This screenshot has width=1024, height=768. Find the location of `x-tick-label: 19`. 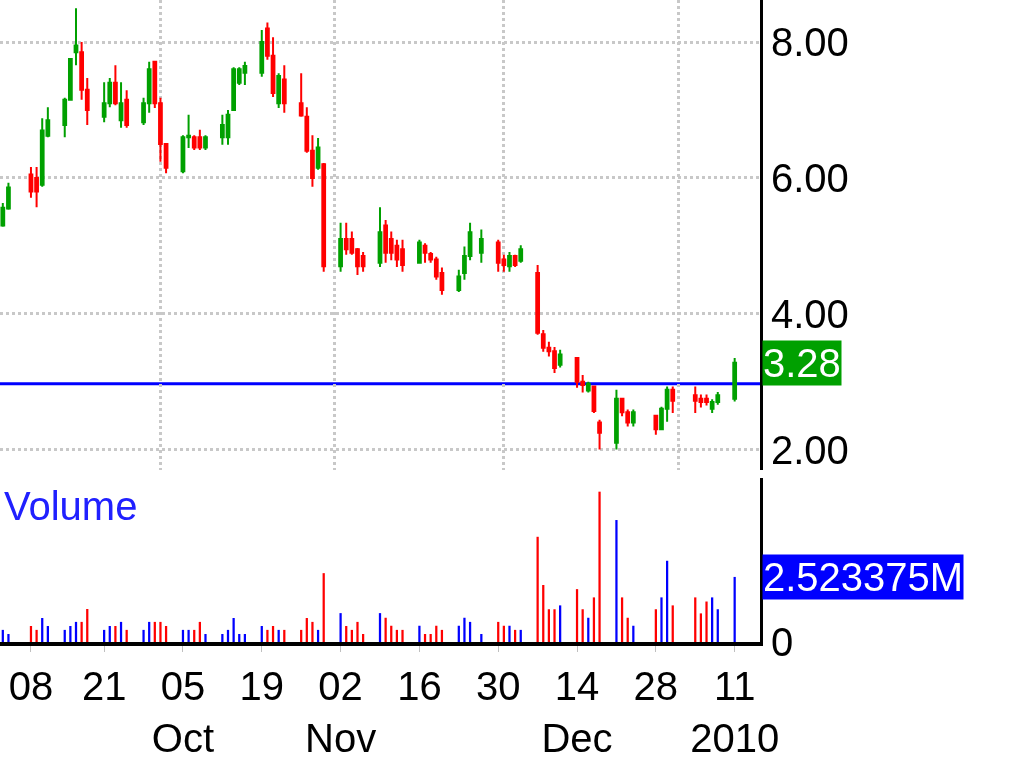

x-tick-label: 19 is located at coordinates (262, 686).